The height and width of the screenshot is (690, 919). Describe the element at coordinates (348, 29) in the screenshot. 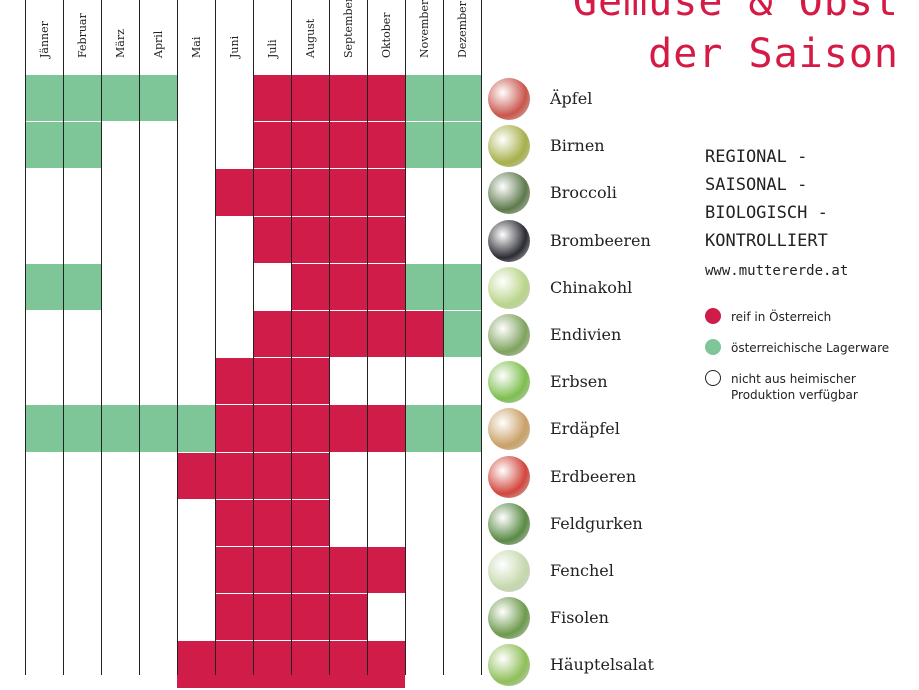

I see `month-label-text: September` at that location.